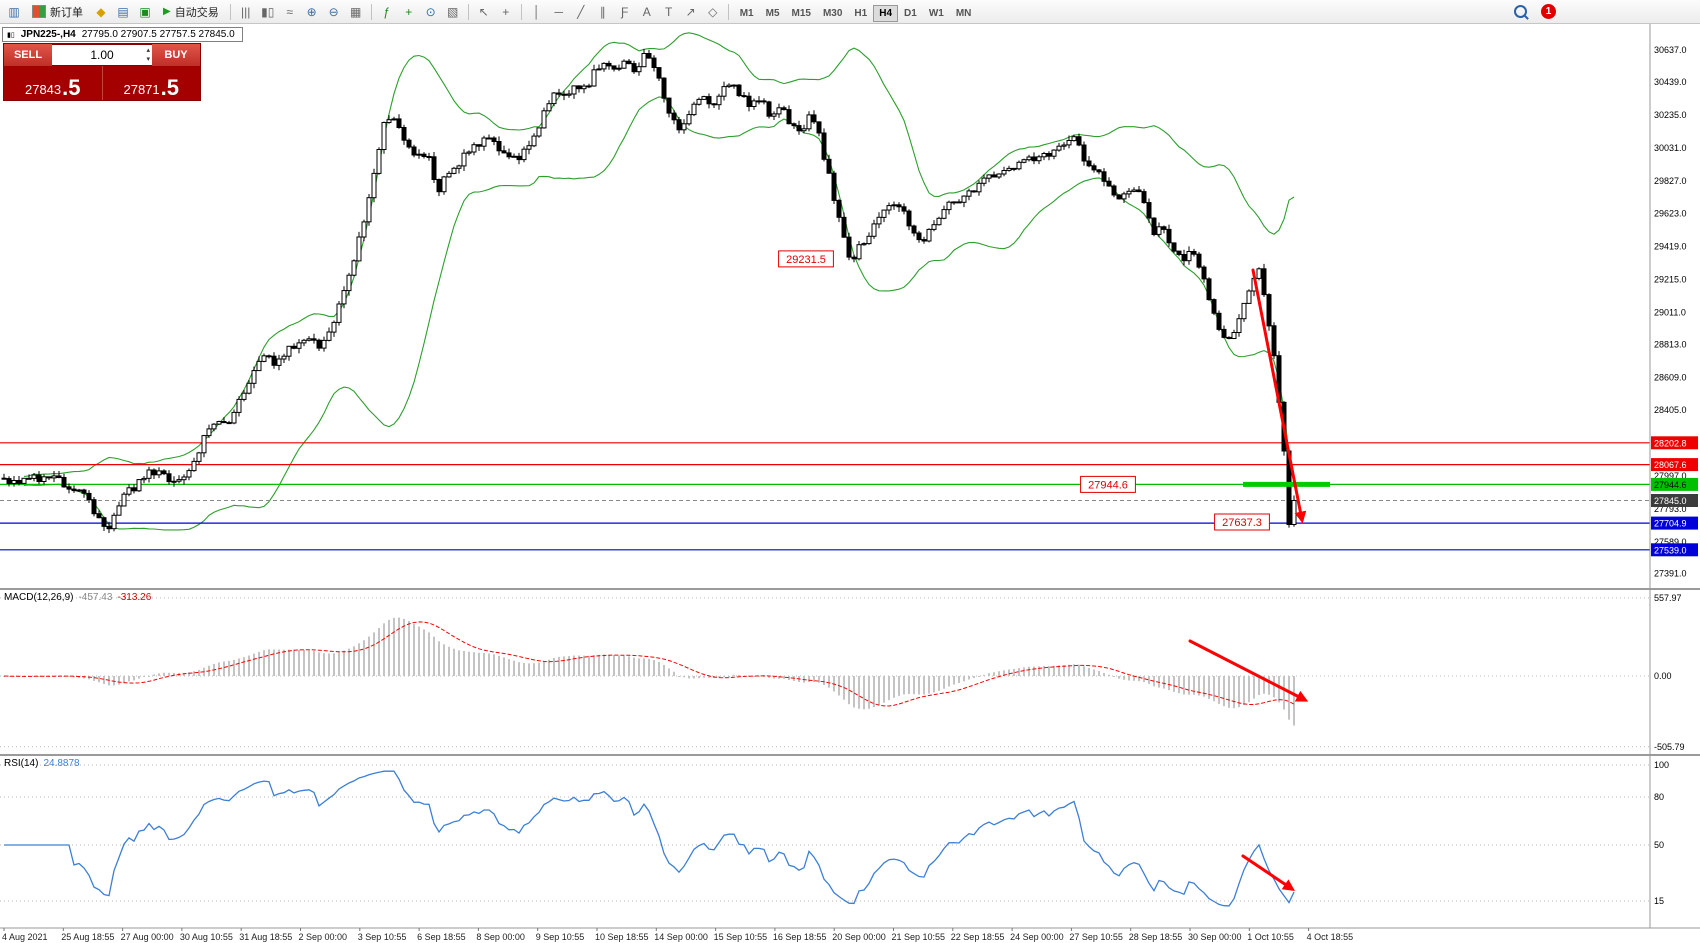  I want to click on timeframe-m15: M15, so click(801, 13).